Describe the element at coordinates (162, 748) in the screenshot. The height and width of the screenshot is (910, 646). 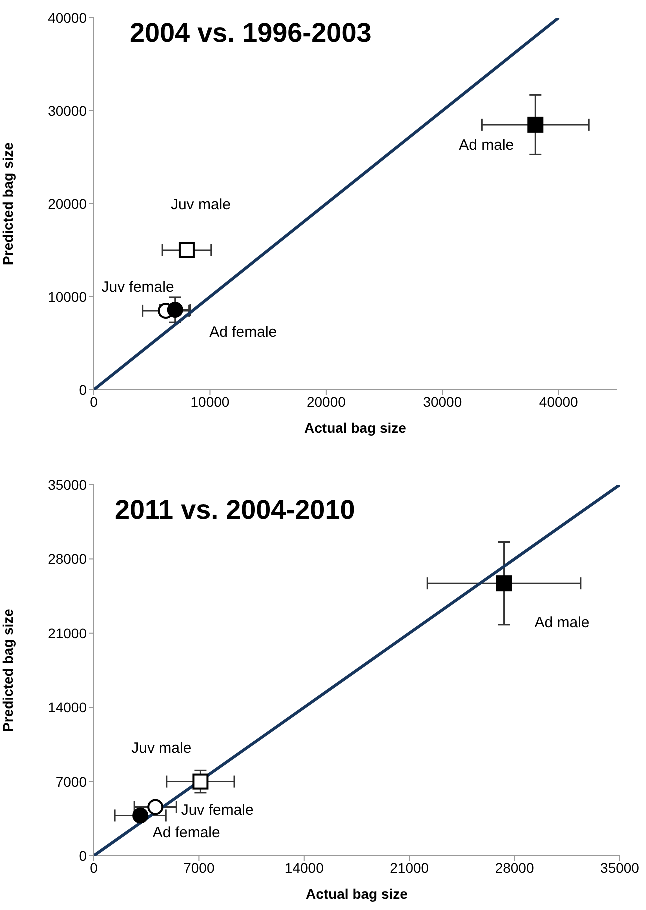
I see `series-label: Juv male` at that location.